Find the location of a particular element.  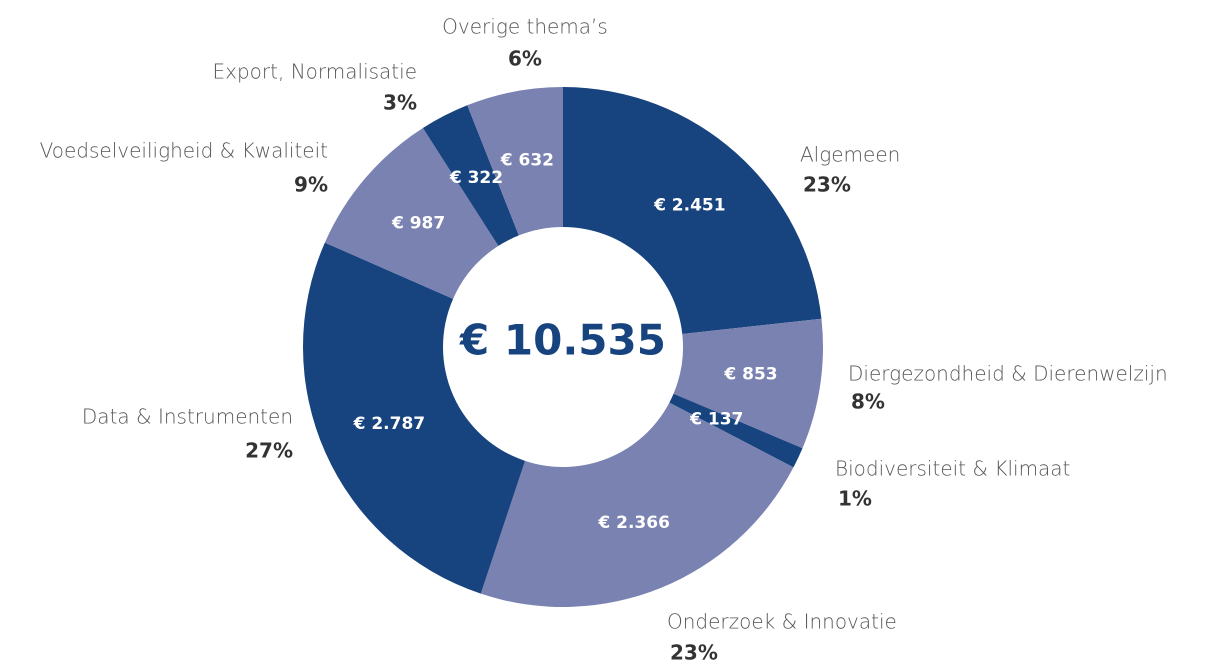

percent-label: 8% is located at coordinates (868, 402).